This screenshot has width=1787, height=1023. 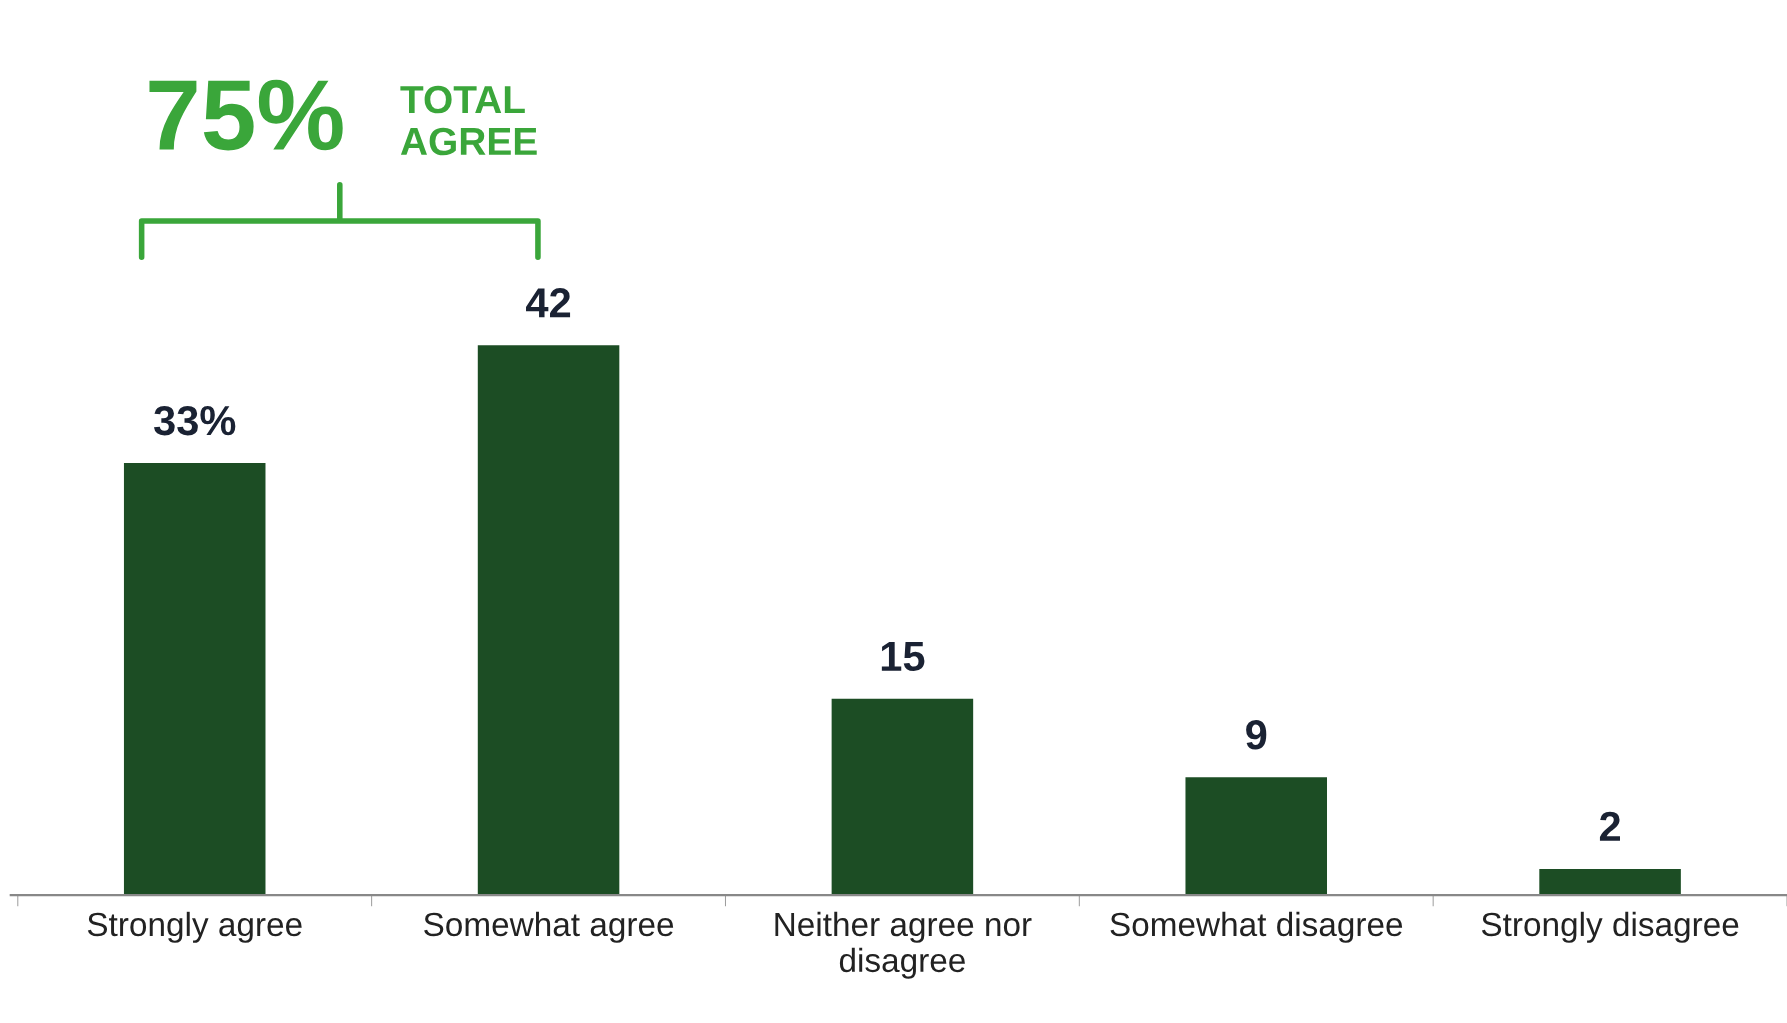 What do you see at coordinates (246, 115) in the screenshot?
I see `text: 75%` at bounding box center [246, 115].